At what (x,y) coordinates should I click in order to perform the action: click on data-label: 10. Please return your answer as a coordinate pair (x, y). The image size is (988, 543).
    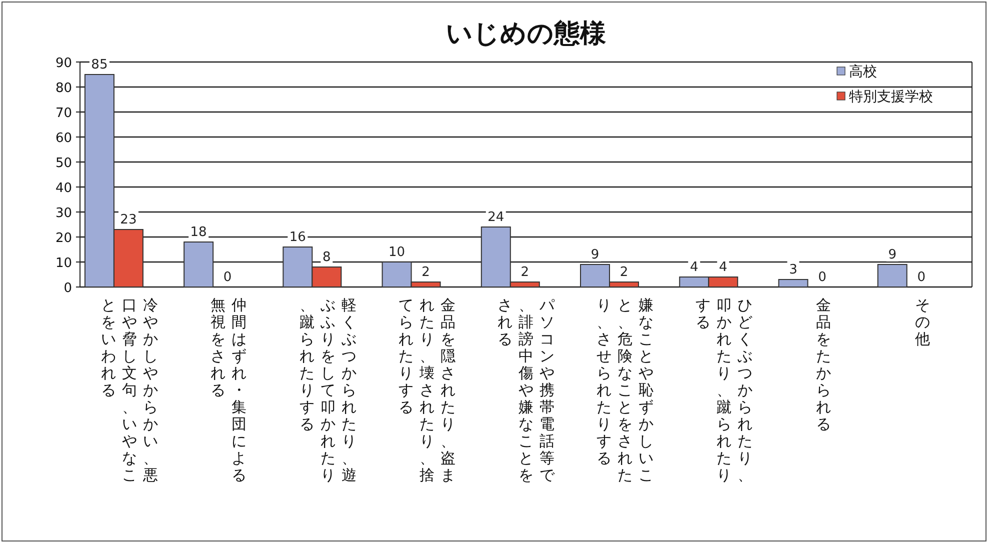
    Looking at the image, I should click on (397, 252).